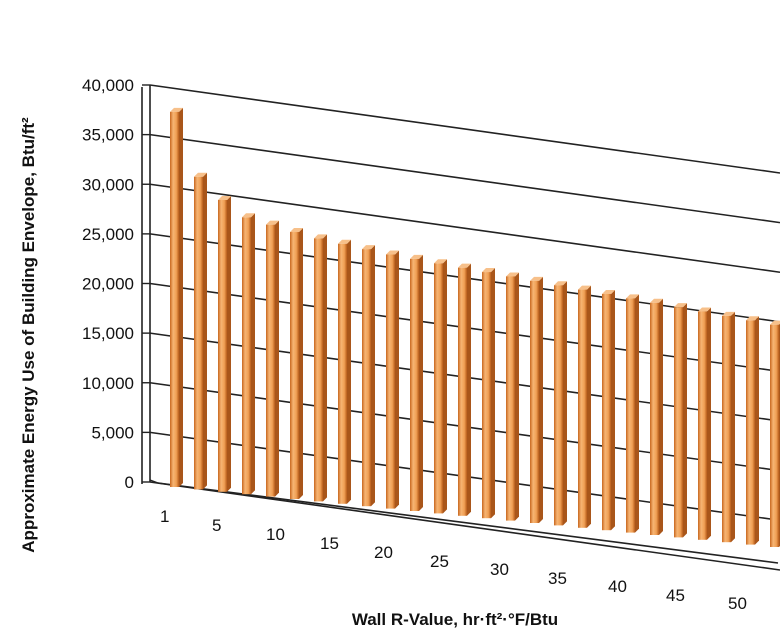 The width and height of the screenshot is (780, 636). Describe the element at coordinates (383, 552) in the screenshot. I see `x-tick-label: 20` at that location.